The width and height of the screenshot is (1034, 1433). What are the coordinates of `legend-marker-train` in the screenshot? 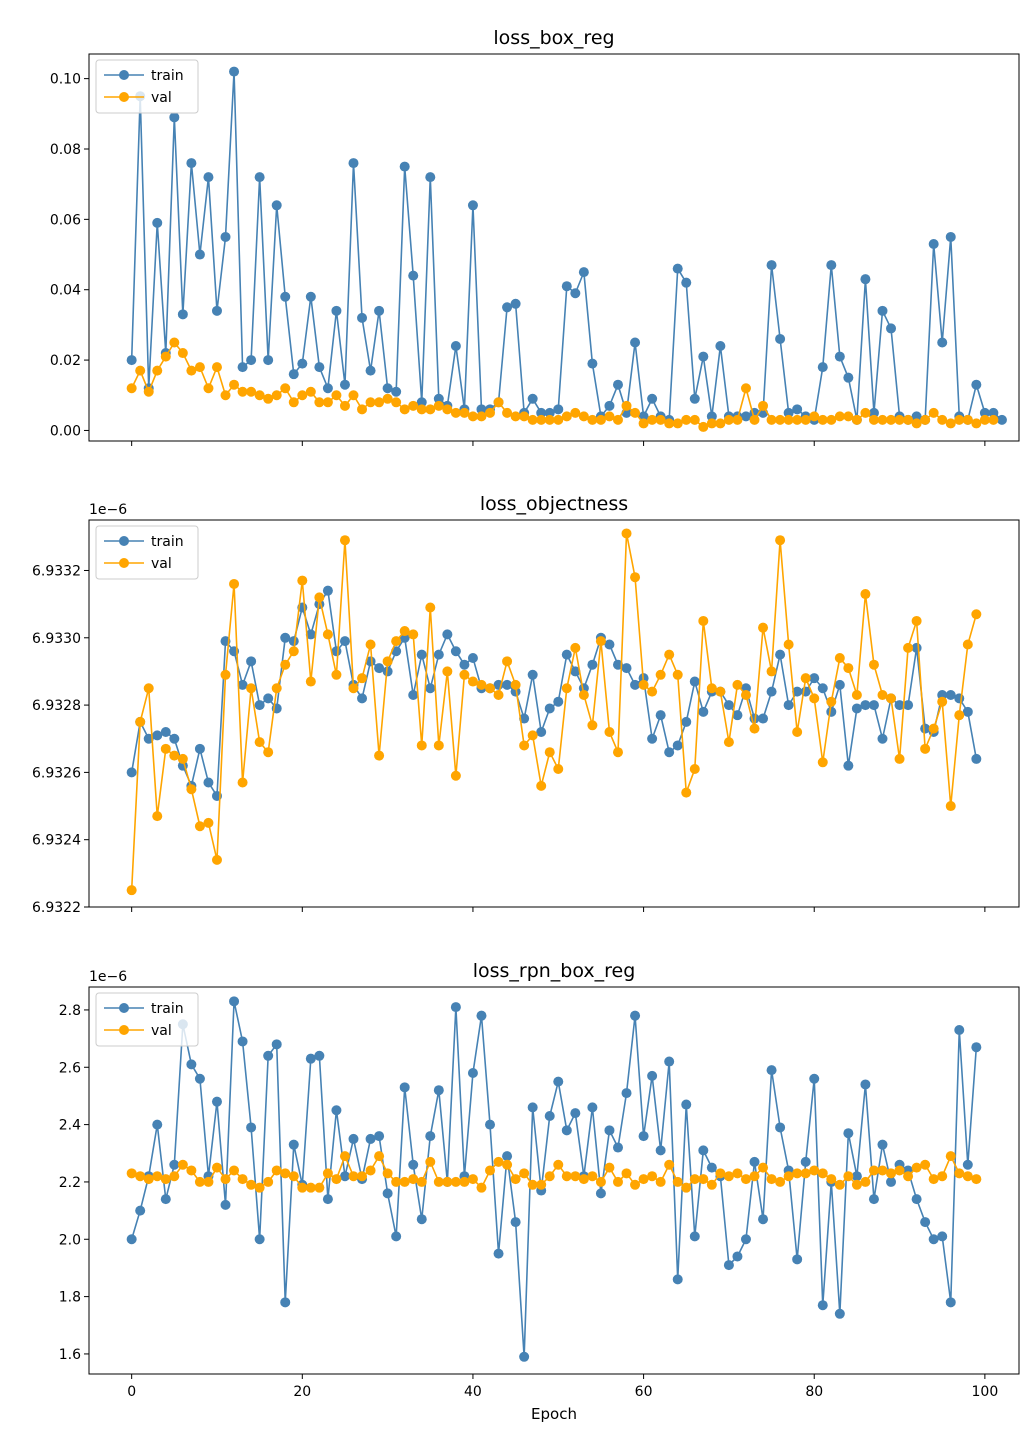 It's located at (124, 541).